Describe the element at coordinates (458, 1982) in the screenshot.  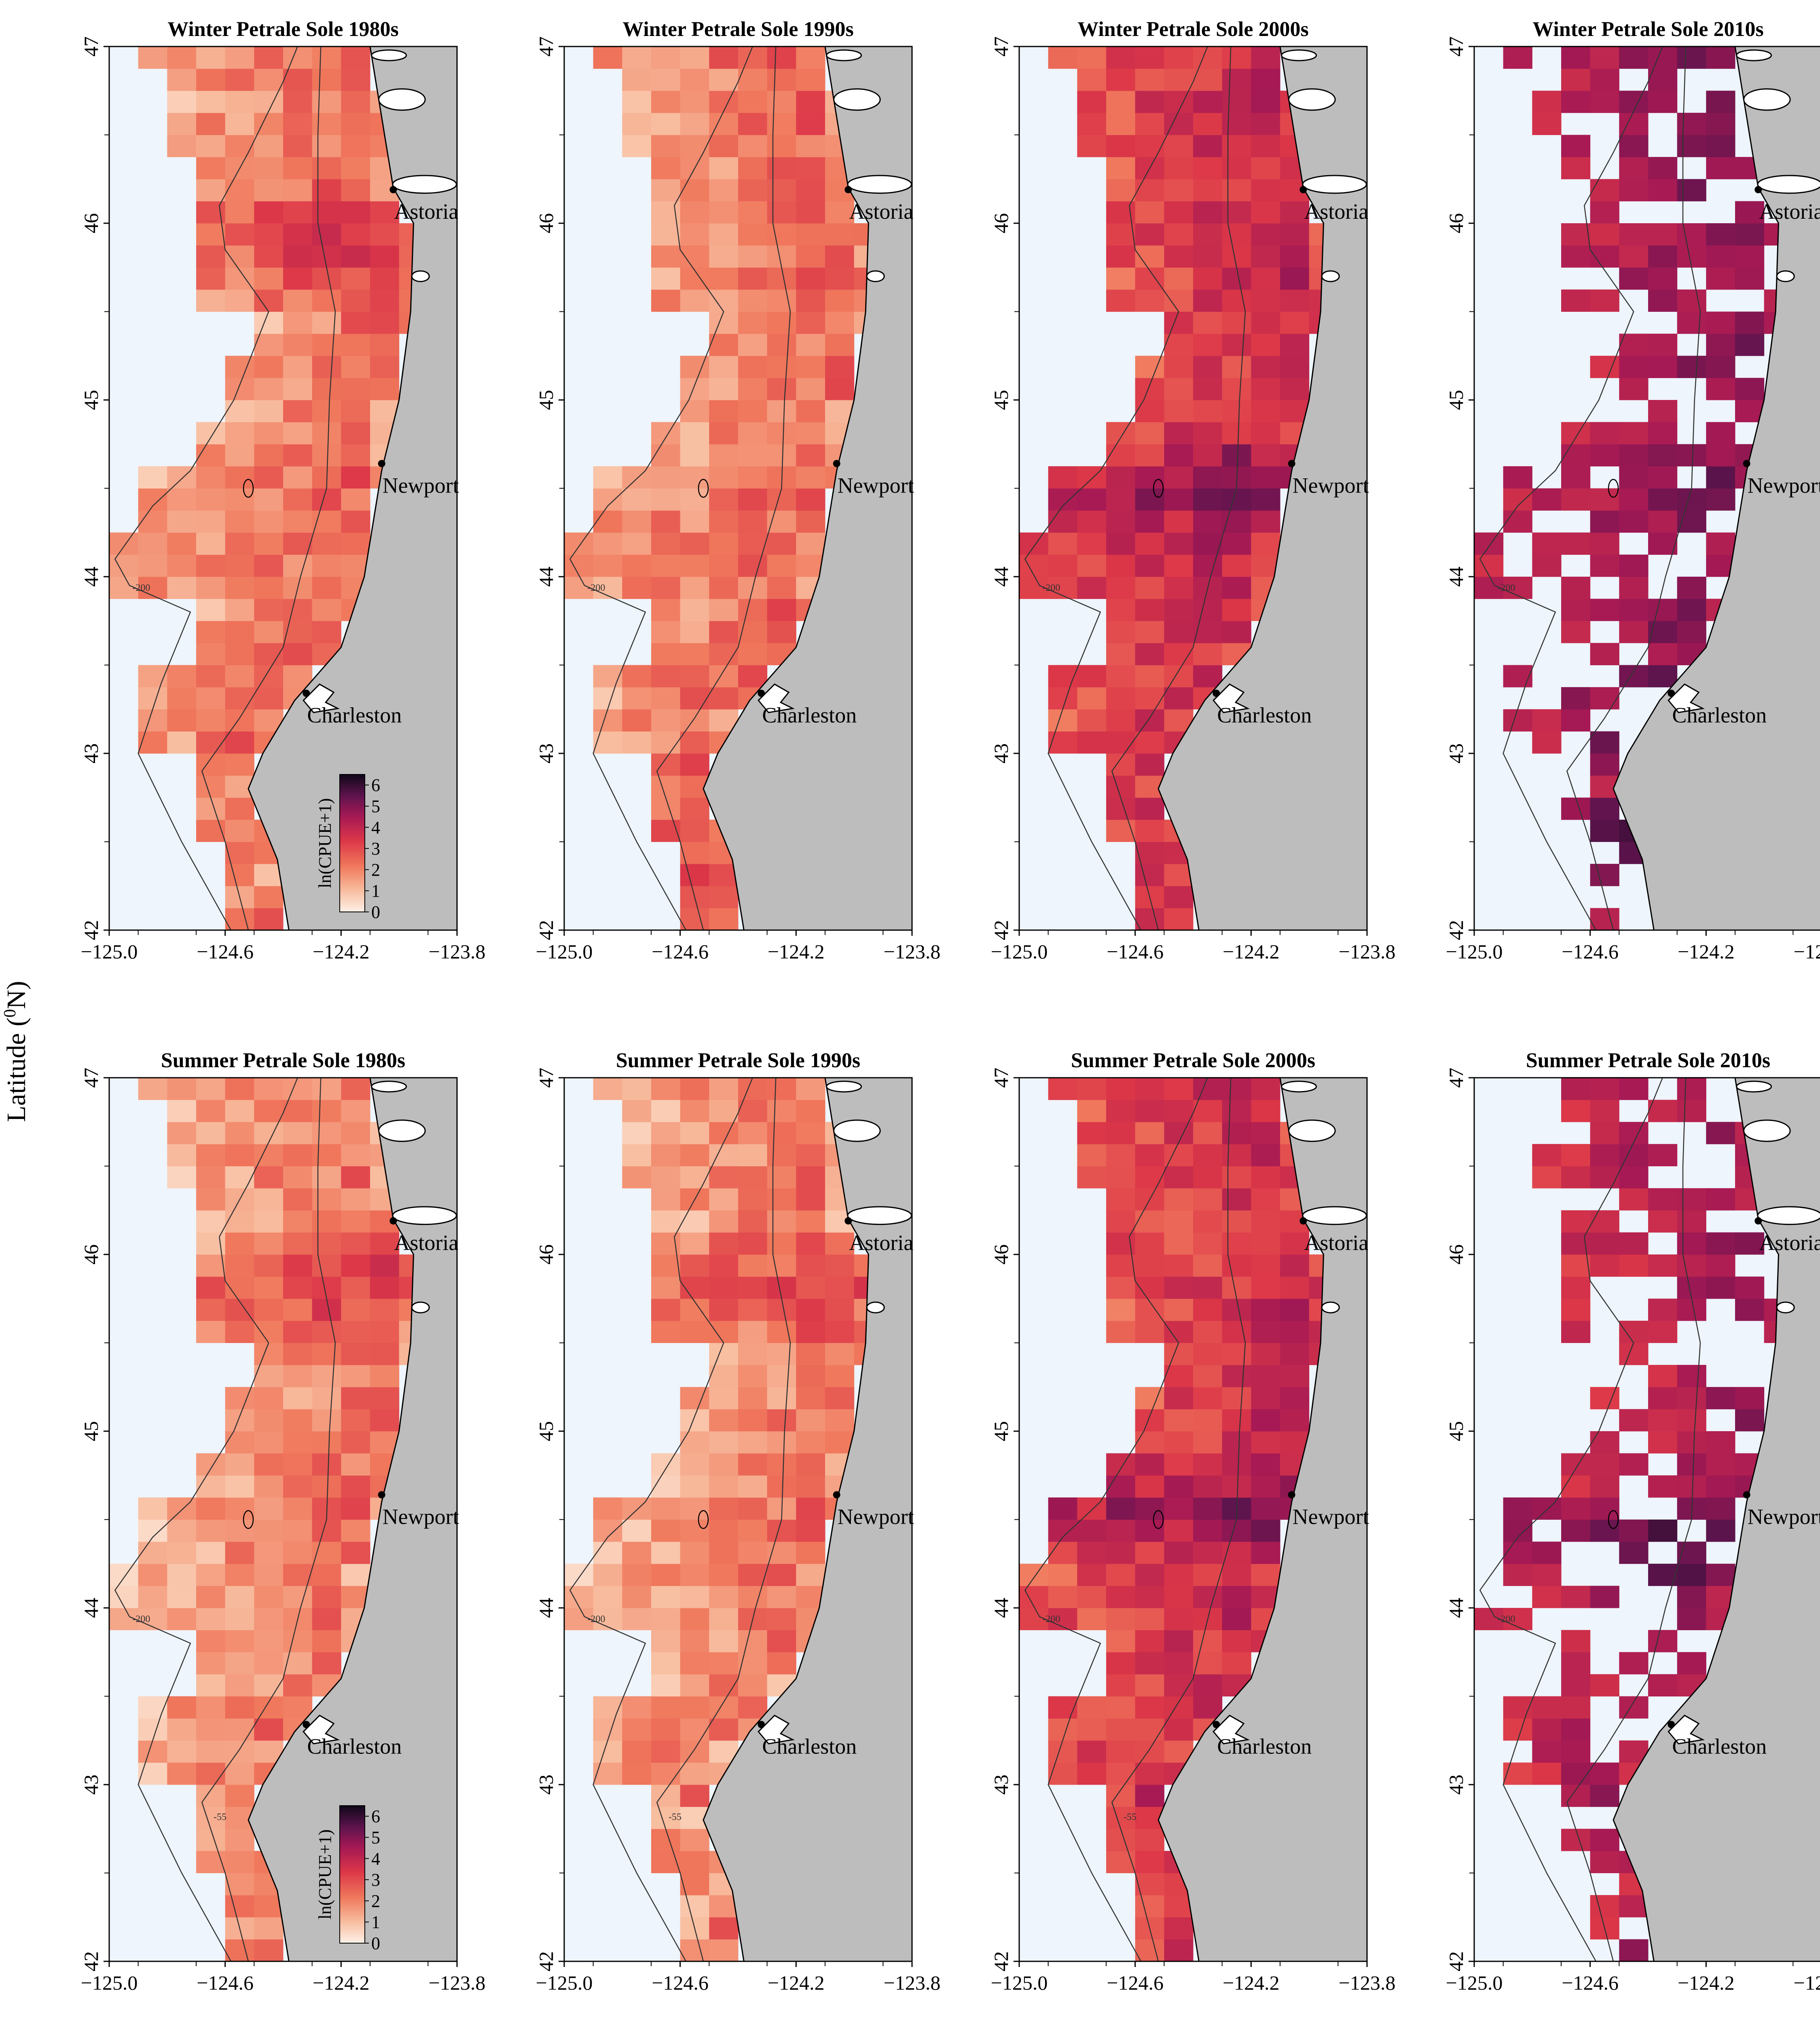
I see `x-tick-label: −123.8` at that location.